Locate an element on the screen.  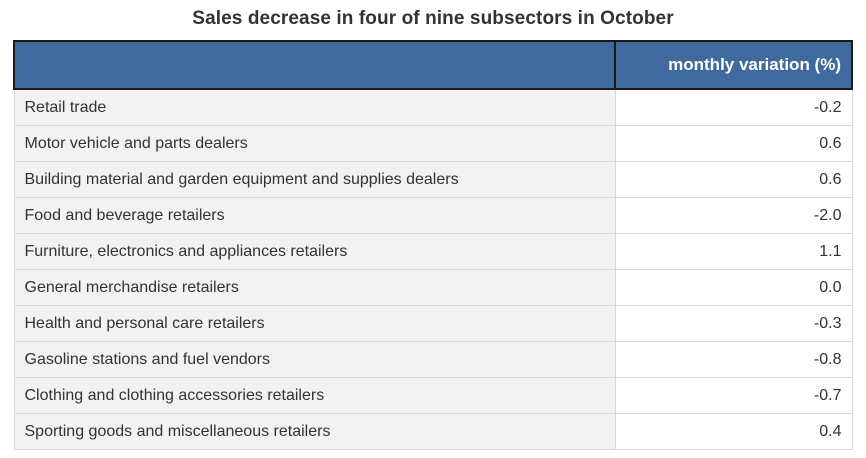
table-row: Gasoline stations and fuel vendors -0.8 is located at coordinates (433, 359).